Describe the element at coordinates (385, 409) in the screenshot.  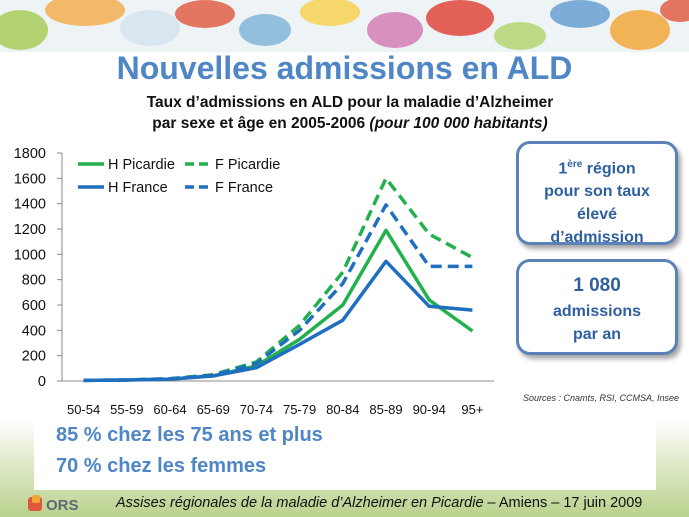
I see `x-tick-label: 85-89` at that location.